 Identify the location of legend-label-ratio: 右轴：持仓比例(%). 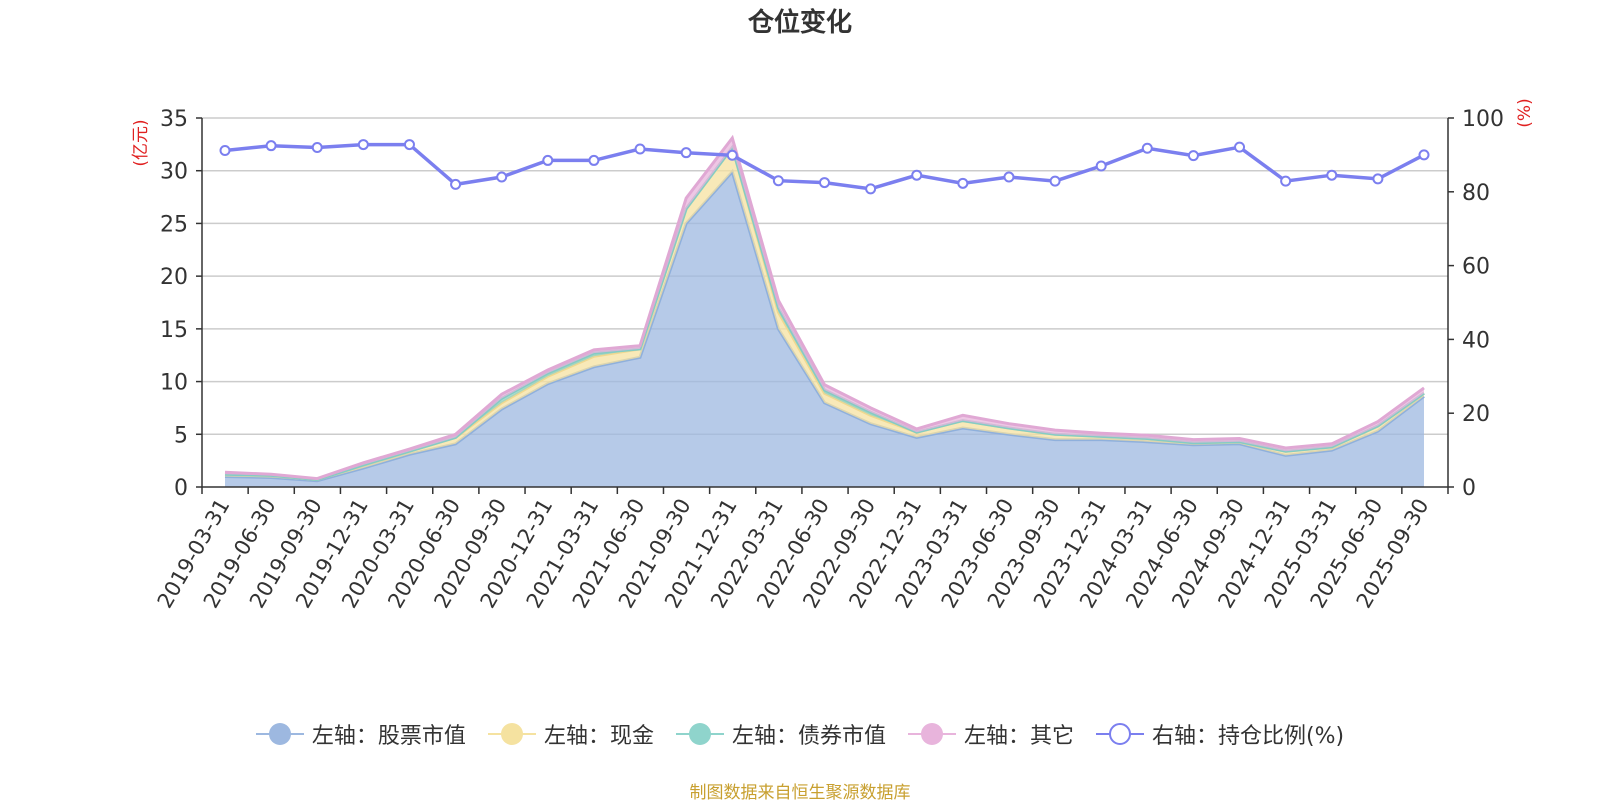
(1248, 736).